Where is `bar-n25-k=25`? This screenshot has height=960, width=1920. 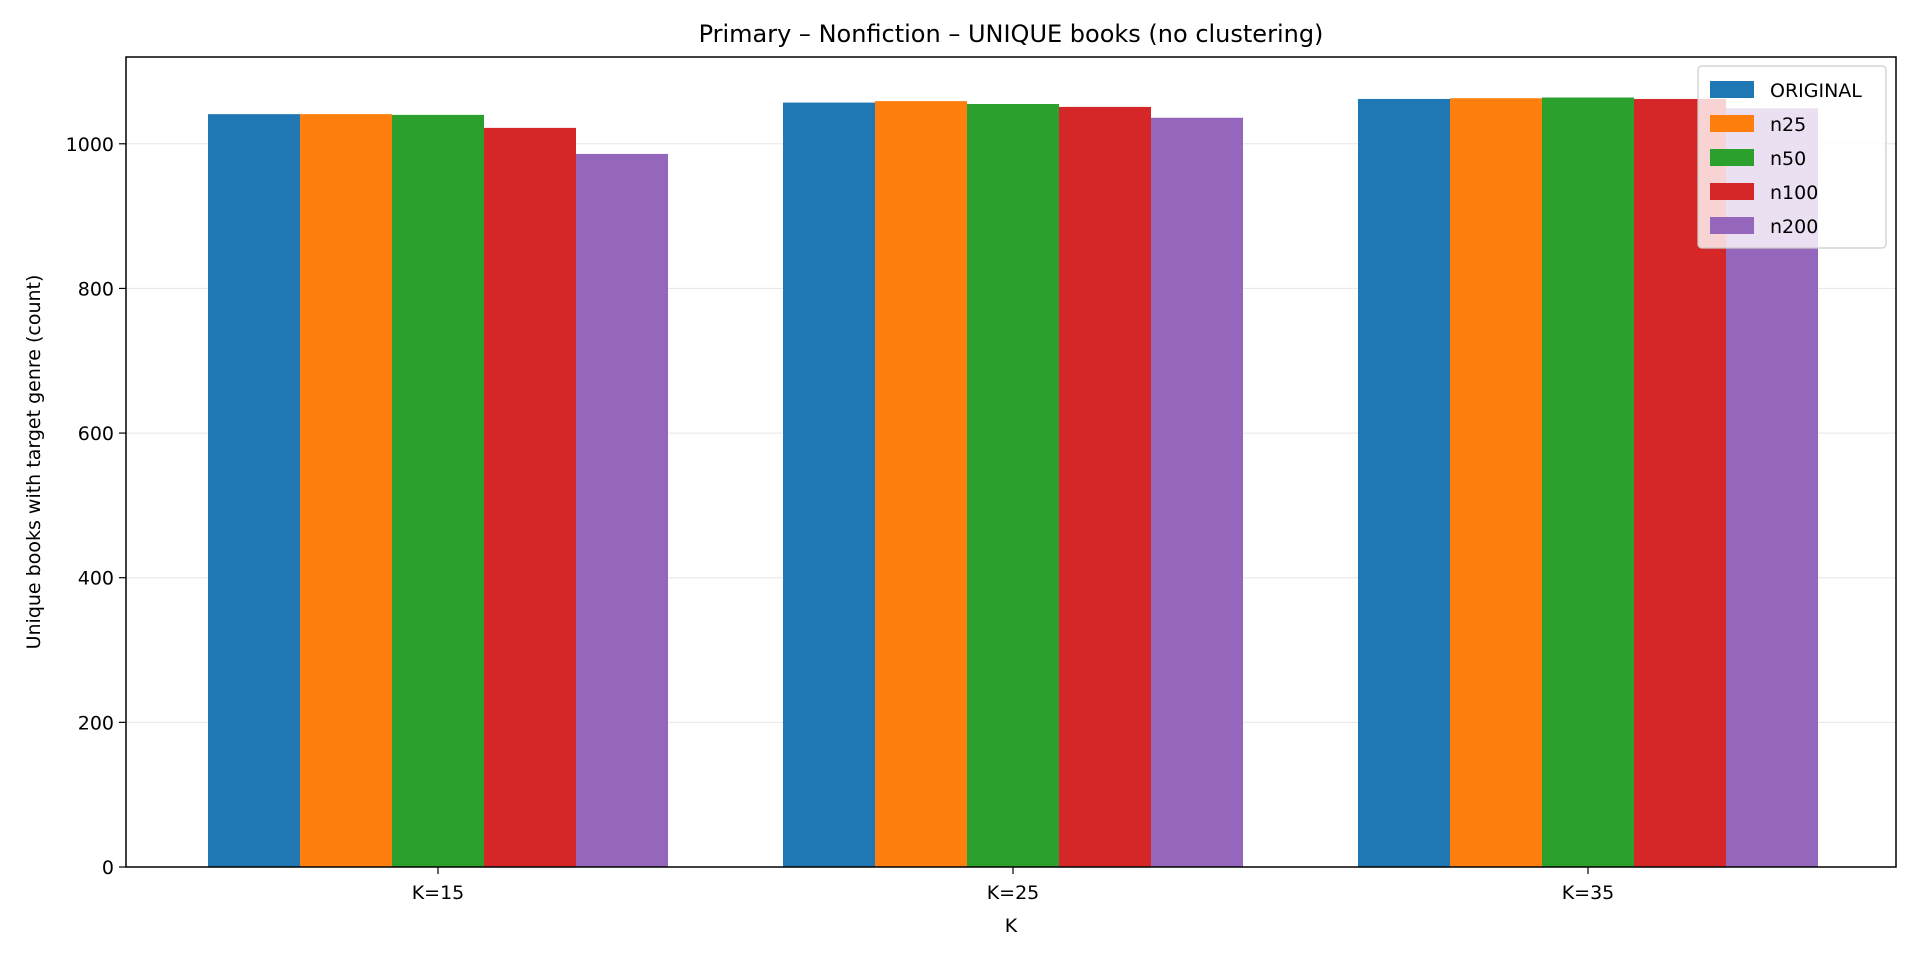 bar-n25-k=25 is located at coordinates (921, 484).